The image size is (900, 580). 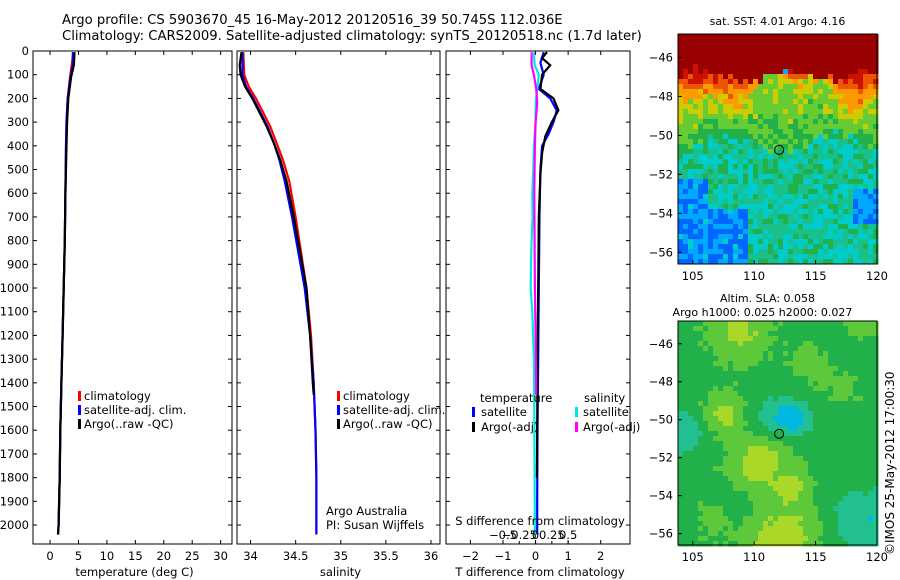 I want to click on y-tick-label: −48, so click(x=661, y=382).